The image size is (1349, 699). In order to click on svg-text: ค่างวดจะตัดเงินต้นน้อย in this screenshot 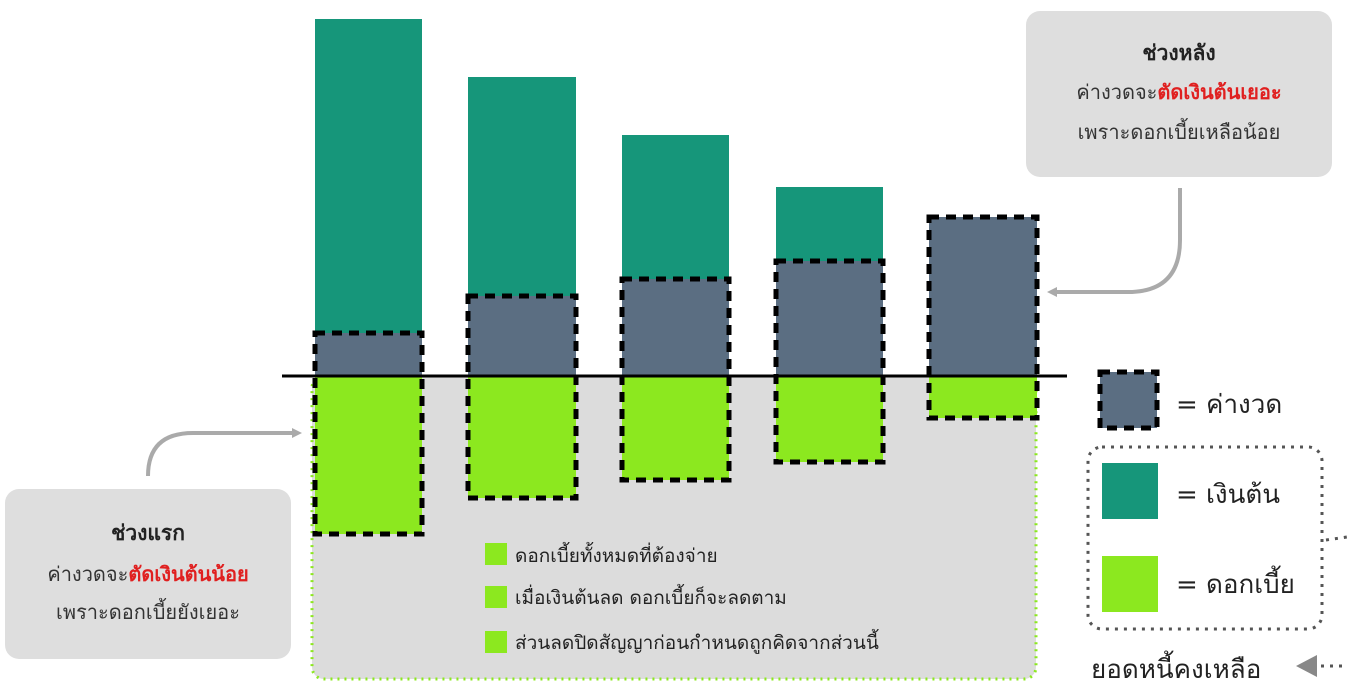, I will do `click(147, 574)`.